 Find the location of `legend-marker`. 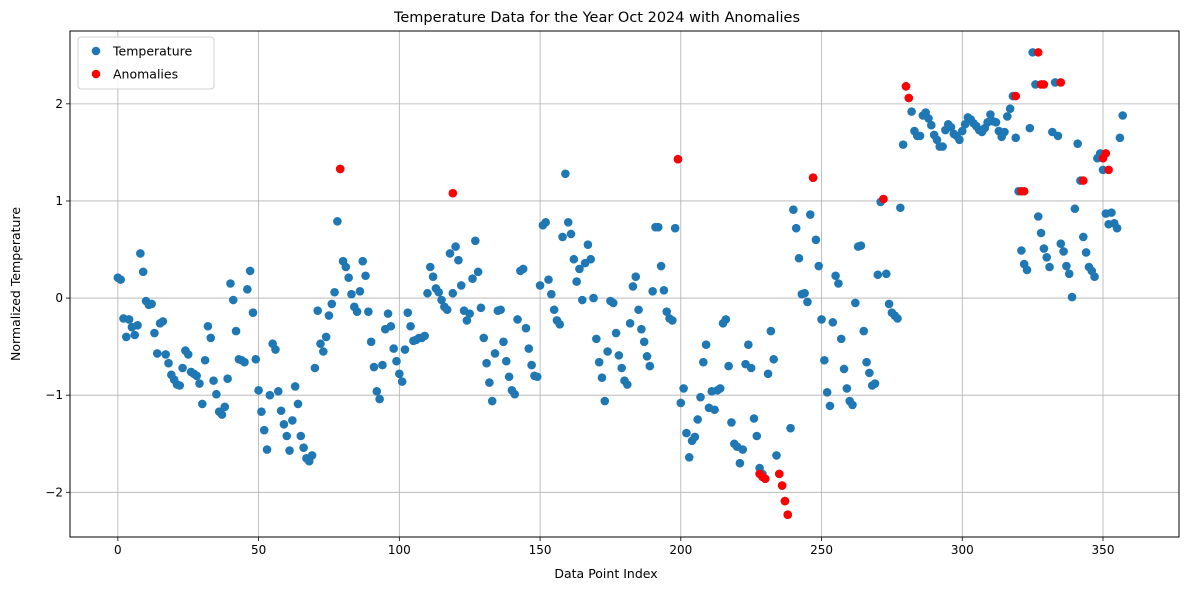

legend-marker is located at coordinates (96, 51).